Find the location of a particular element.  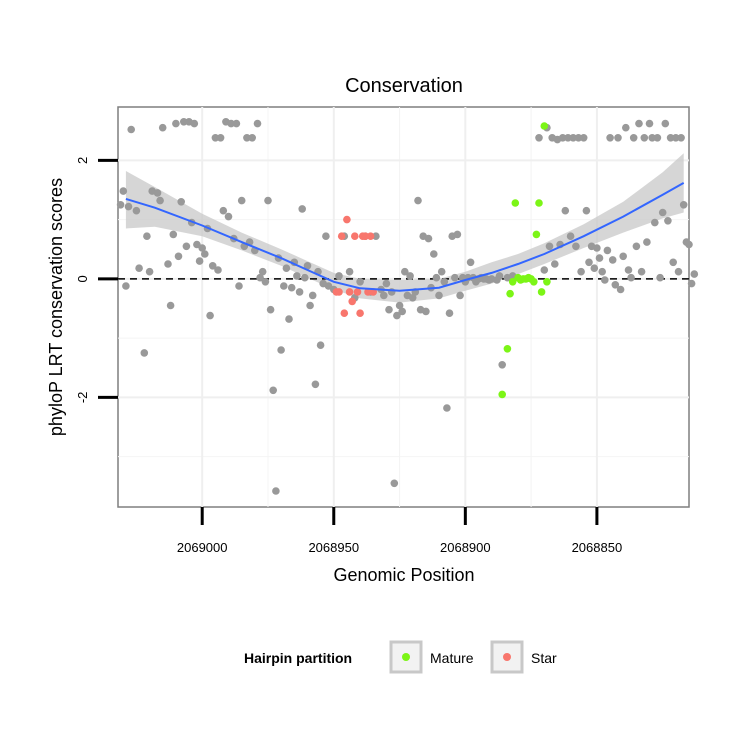

legend-dot-mature is located at coordinates (406, 657).